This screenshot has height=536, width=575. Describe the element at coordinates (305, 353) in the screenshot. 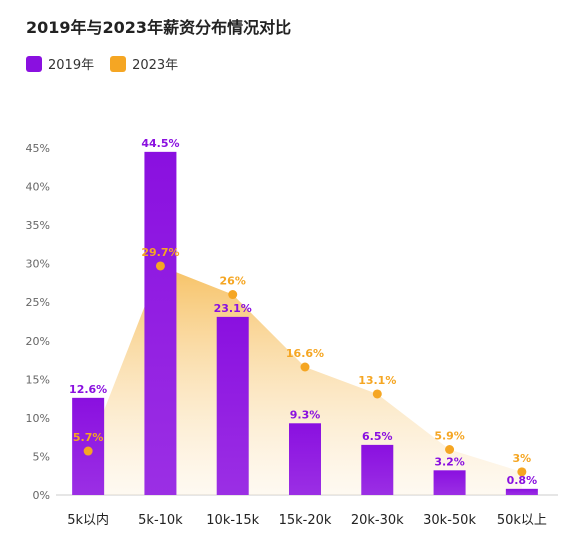

I see `data-label-2023: 16.6%` at that location.